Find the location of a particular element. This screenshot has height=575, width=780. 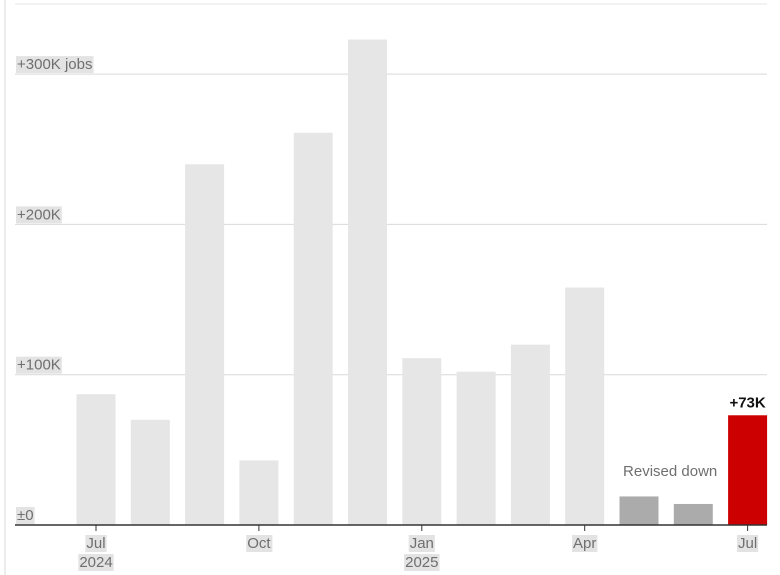

y-tick-label-2: +200K is located at coordinates (39, 214).